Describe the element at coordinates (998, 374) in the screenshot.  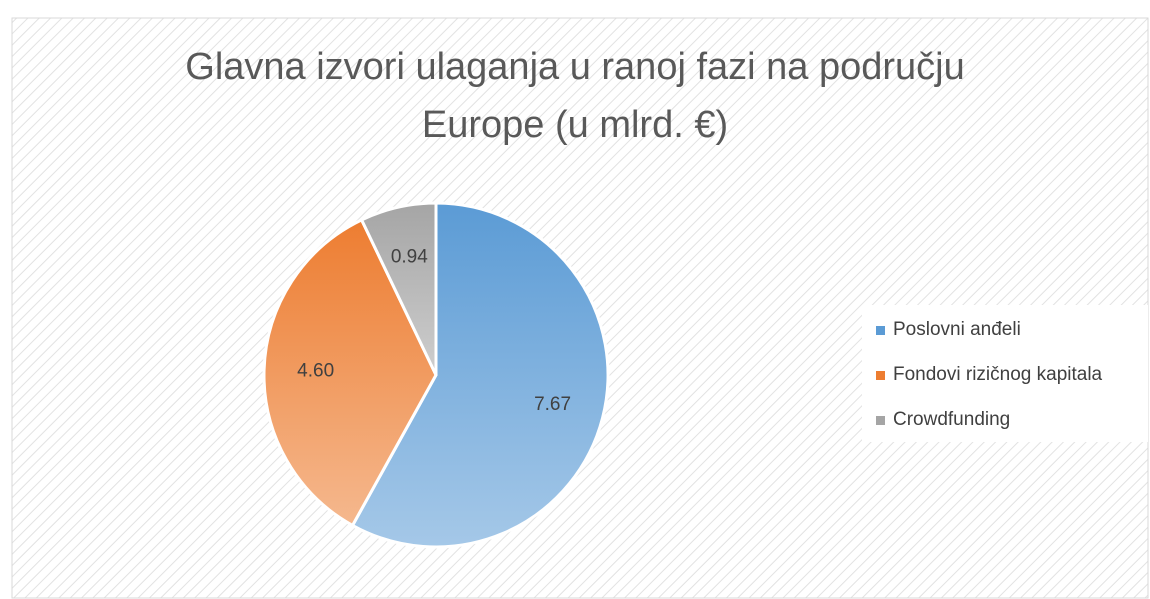
I see `legend-label: Fondovi rizičnog kapitala` at that location.